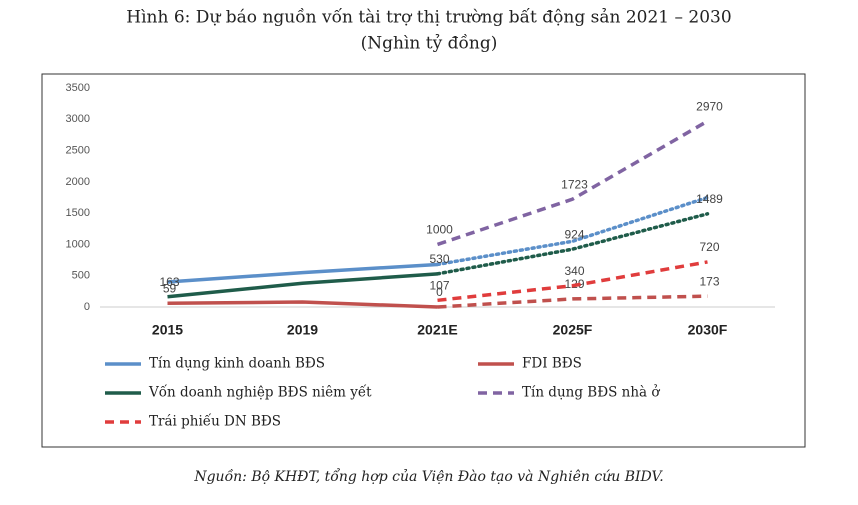 The height and width of the screenshot is (505, 858). Describe the element at coordinates (709, 281) in the screenshot. I see `data-label: 173` at that location.